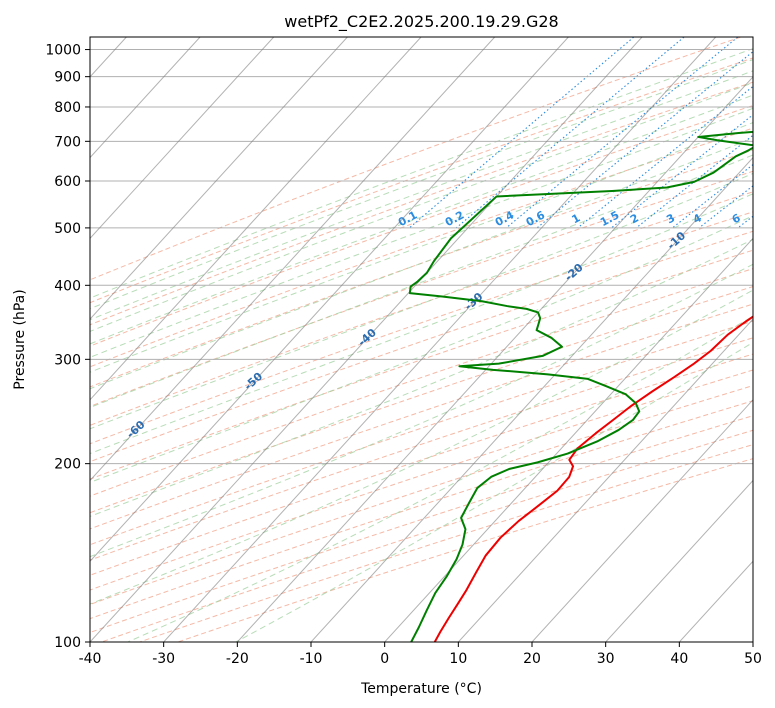 Image resolution: width=775 pixels, height=708 pixels. Describe the element at coordinates (753, 659) in the screenshot. I see `x-tick-label: 50` at that location.